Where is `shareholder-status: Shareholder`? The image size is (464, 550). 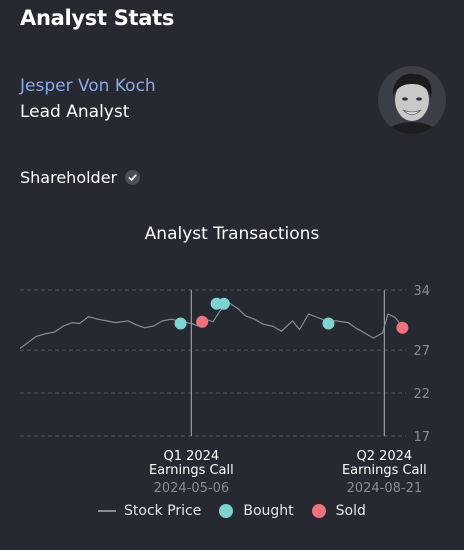
shareholder-status: Shareholder is located at coordinates (80, 177).